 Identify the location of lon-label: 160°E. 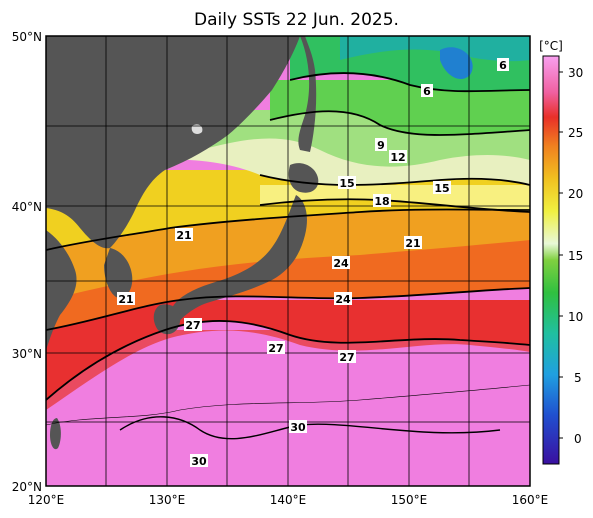
(530, 500).